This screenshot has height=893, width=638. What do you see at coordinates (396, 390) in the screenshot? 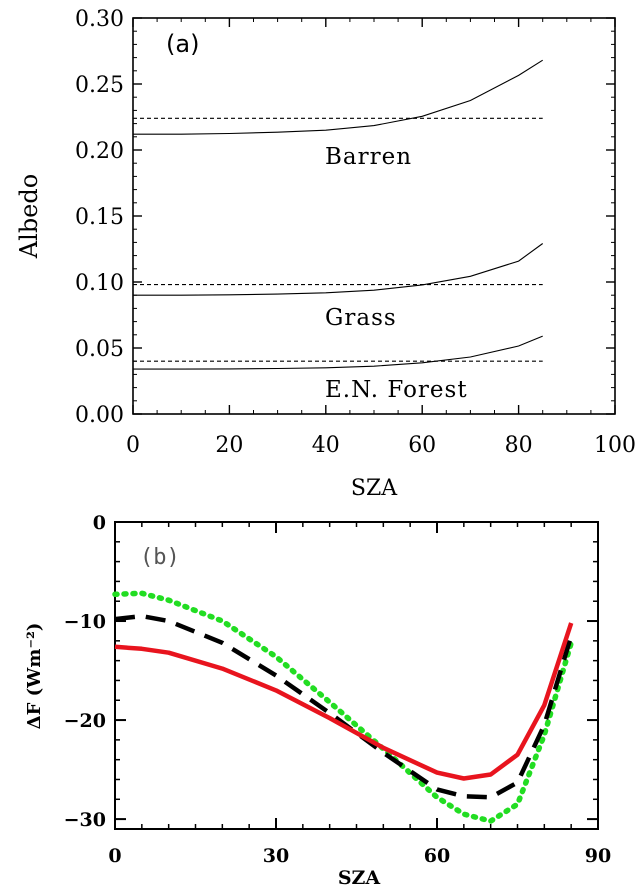
I see `curve-label-e-n-forest: E.N. Forest` at bounding box center [396, 390].